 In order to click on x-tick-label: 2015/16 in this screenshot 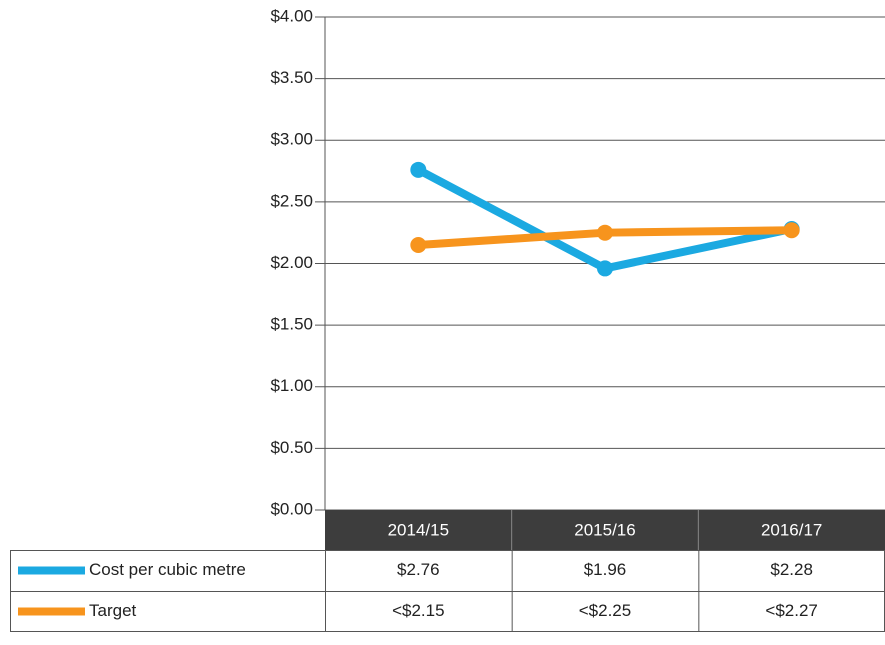, I will do `click(604, 529)`.